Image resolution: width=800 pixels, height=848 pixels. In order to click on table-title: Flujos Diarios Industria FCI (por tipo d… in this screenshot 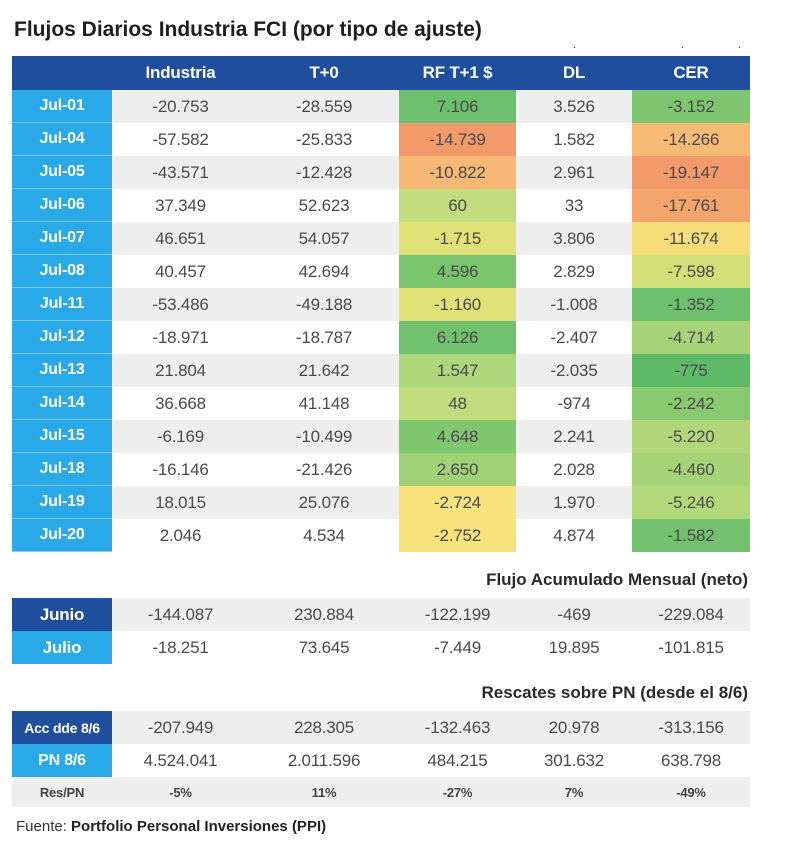, I will do `click(248, 29)`.